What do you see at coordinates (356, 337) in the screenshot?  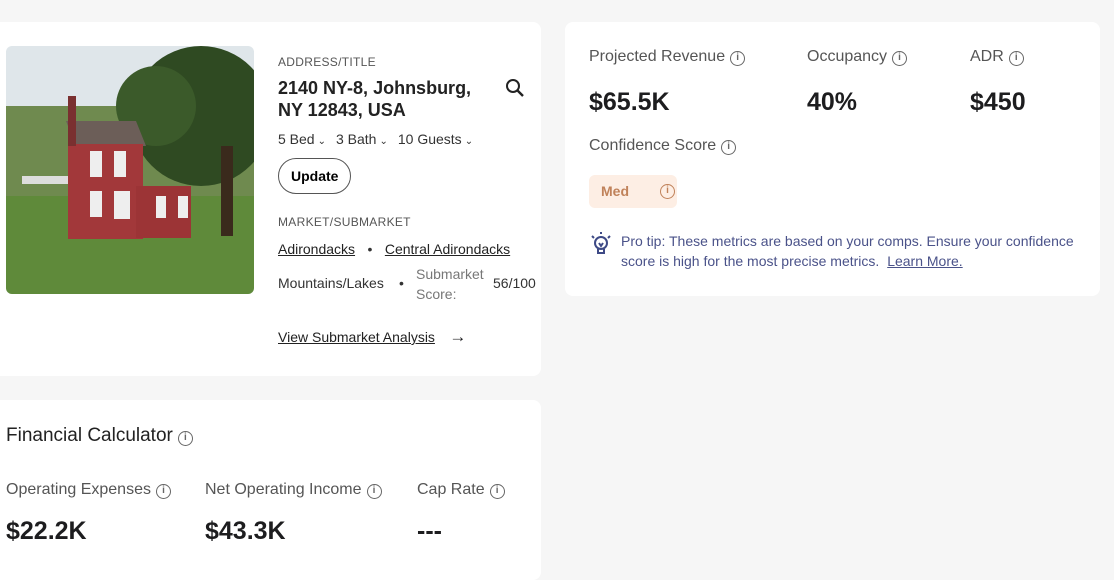 I see `view-analysis-link: View Submarket Analysis` at bounding box center [356, 337].